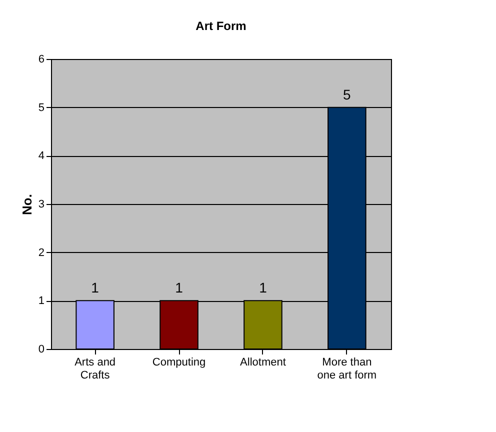  I want to click on data-label: 5, so click(347, 94).